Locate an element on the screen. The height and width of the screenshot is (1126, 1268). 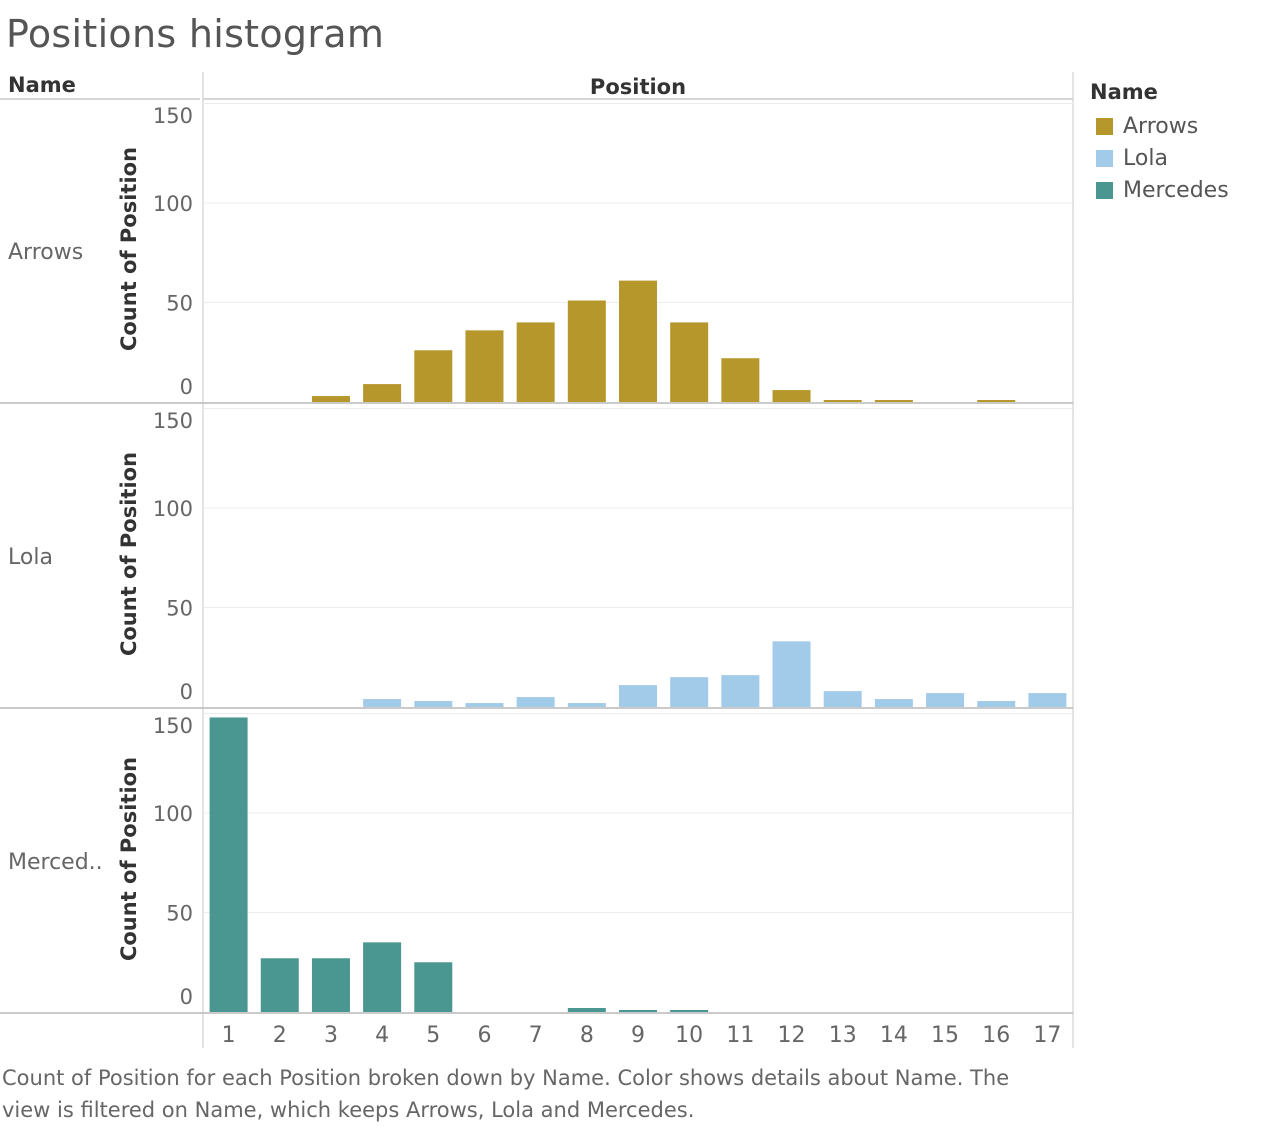
legend-swatch-arrows is located at coordinates (1104, 126).